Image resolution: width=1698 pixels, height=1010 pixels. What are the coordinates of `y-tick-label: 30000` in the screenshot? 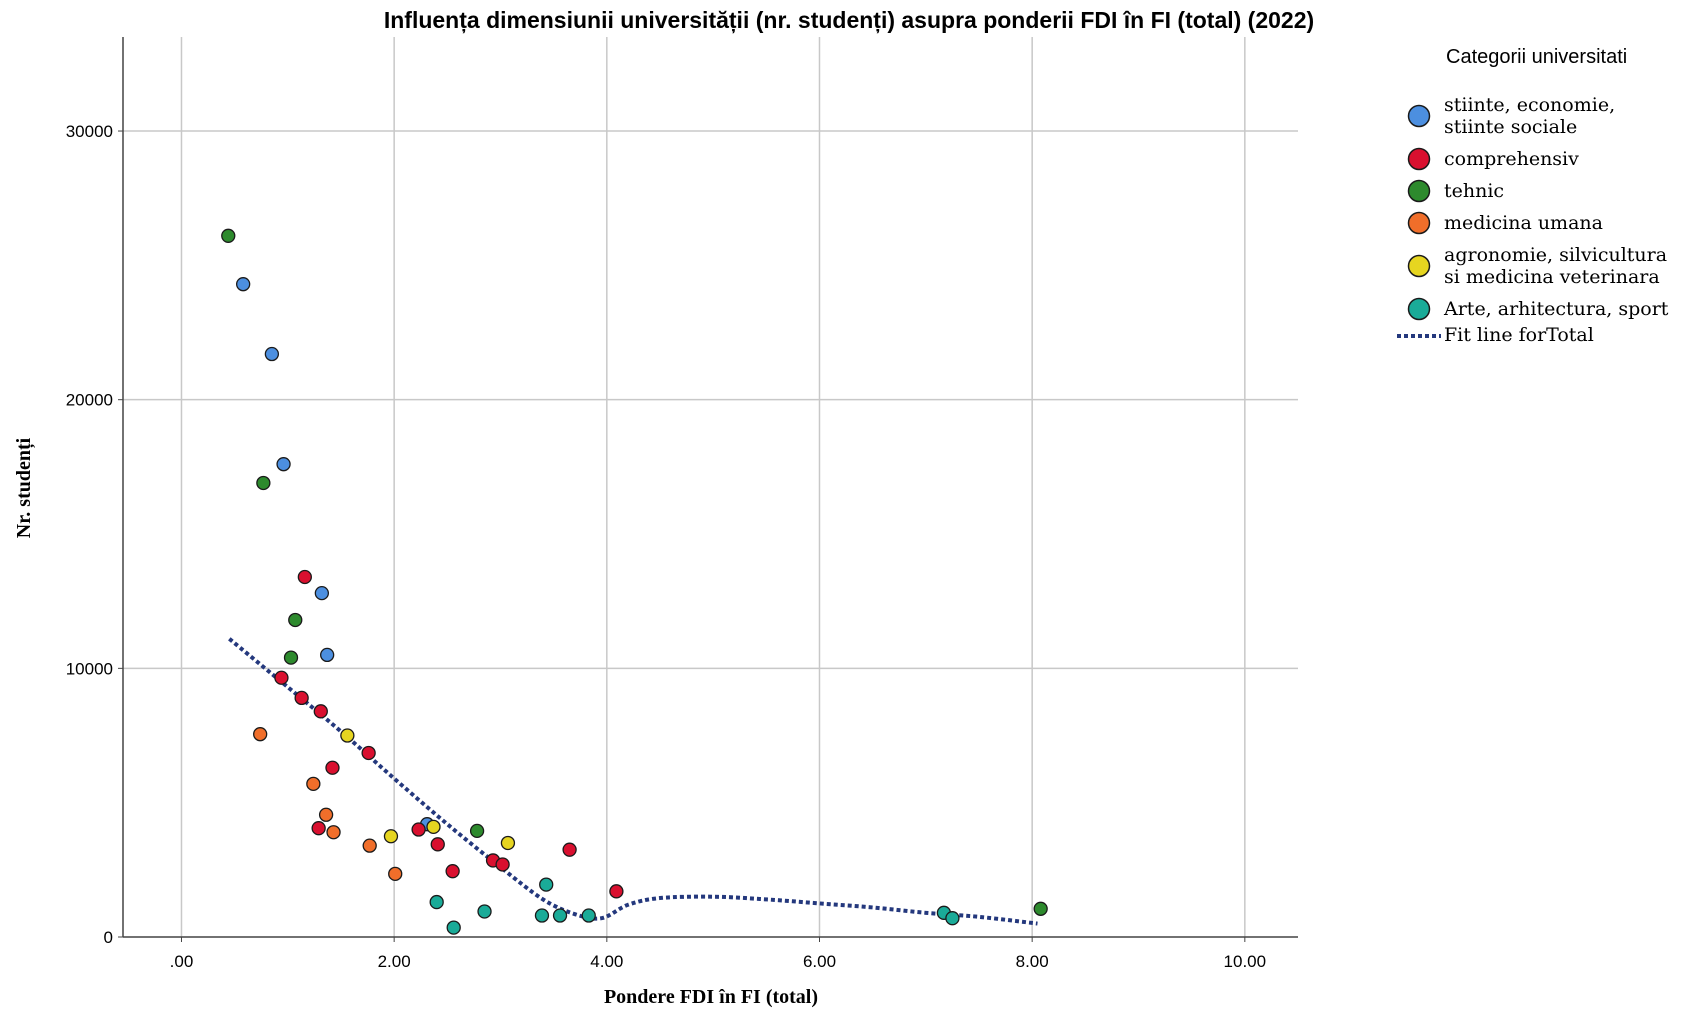 It's located at (89, 131).